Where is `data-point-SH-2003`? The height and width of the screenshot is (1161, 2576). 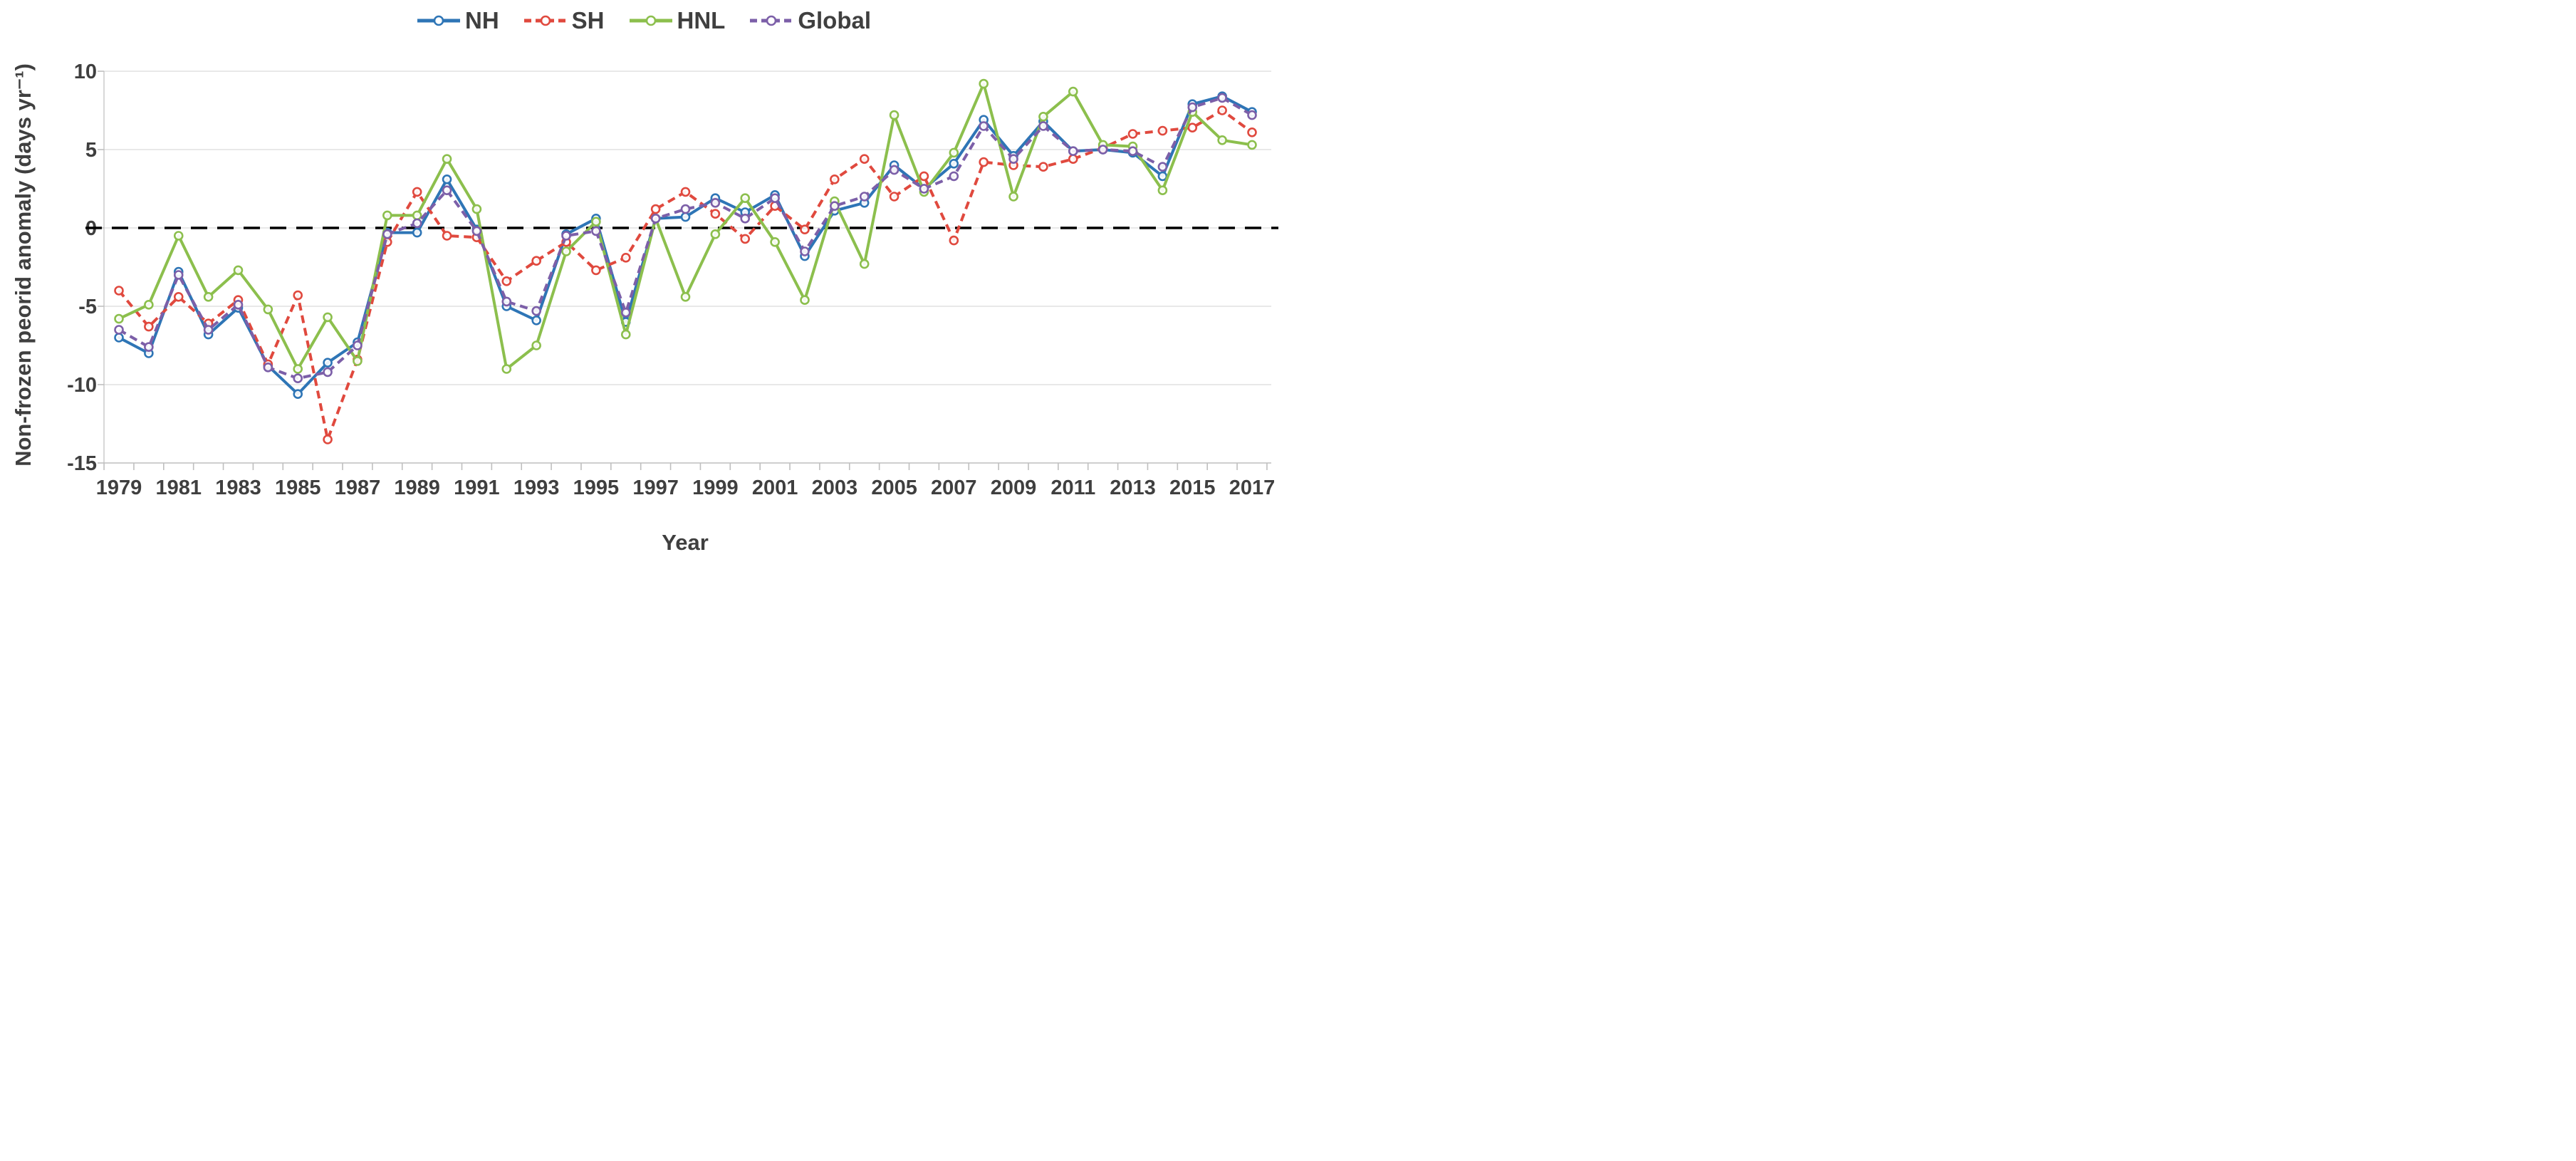 data-point-SH-2003 is located at coordinates (835, 179).